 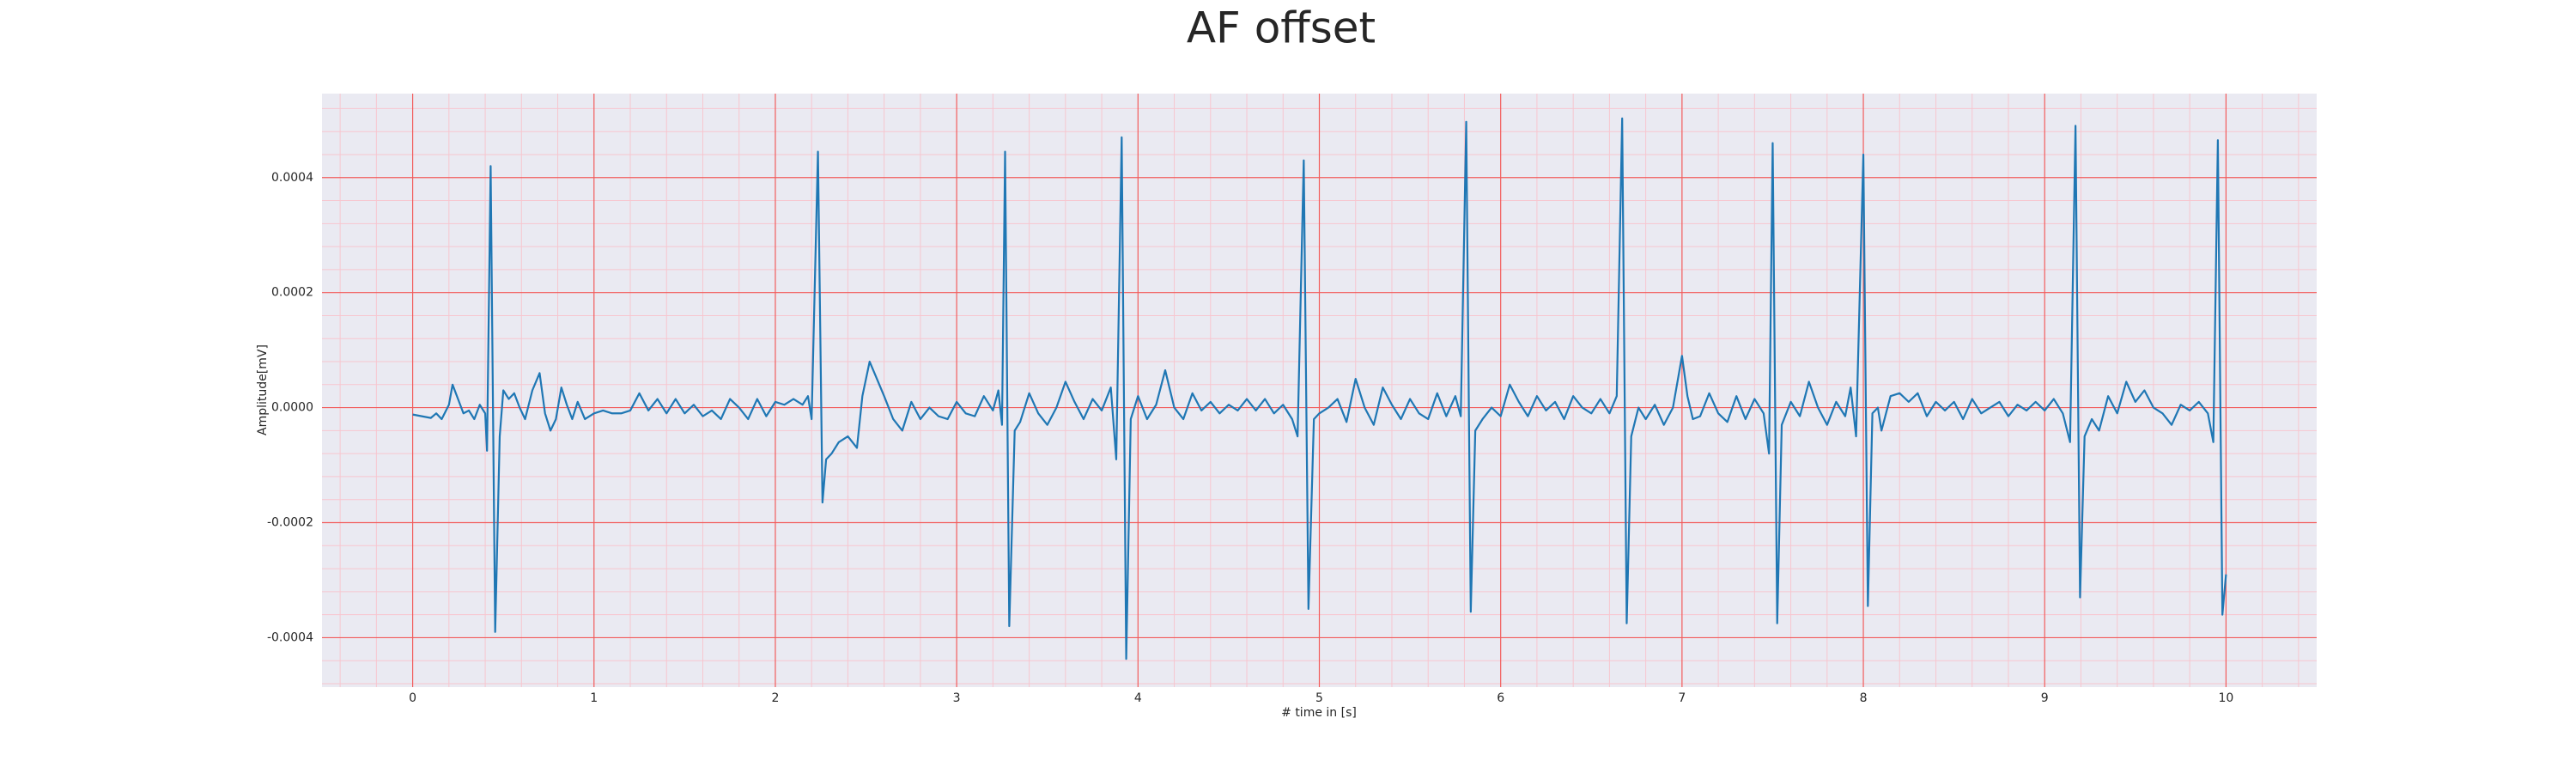 I want to click on x-tick-label: 3, so click(x=957, y=698).